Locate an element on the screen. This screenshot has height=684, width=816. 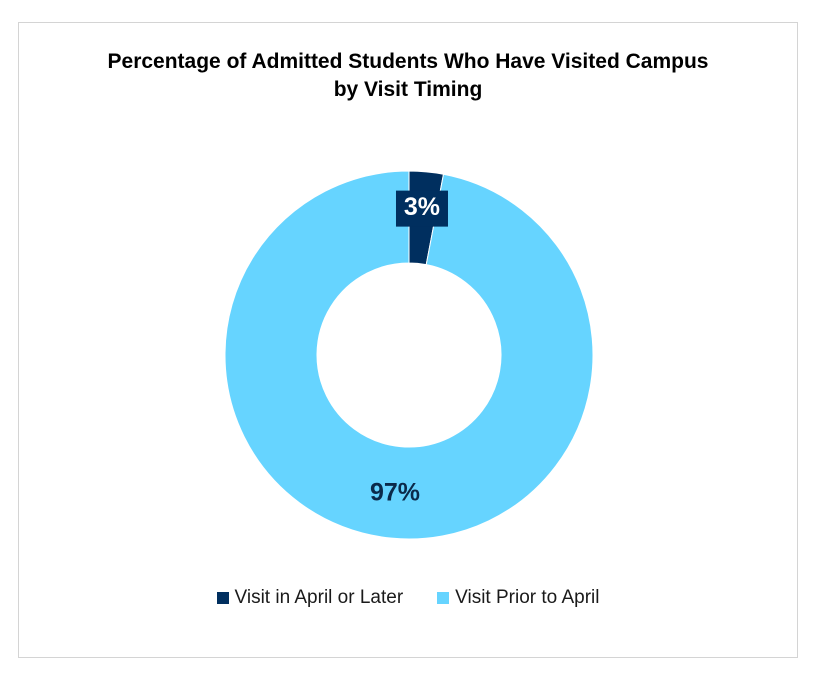
legend-label-prior-to-april: Visit Prior to April is located at coordinates (527, 597).